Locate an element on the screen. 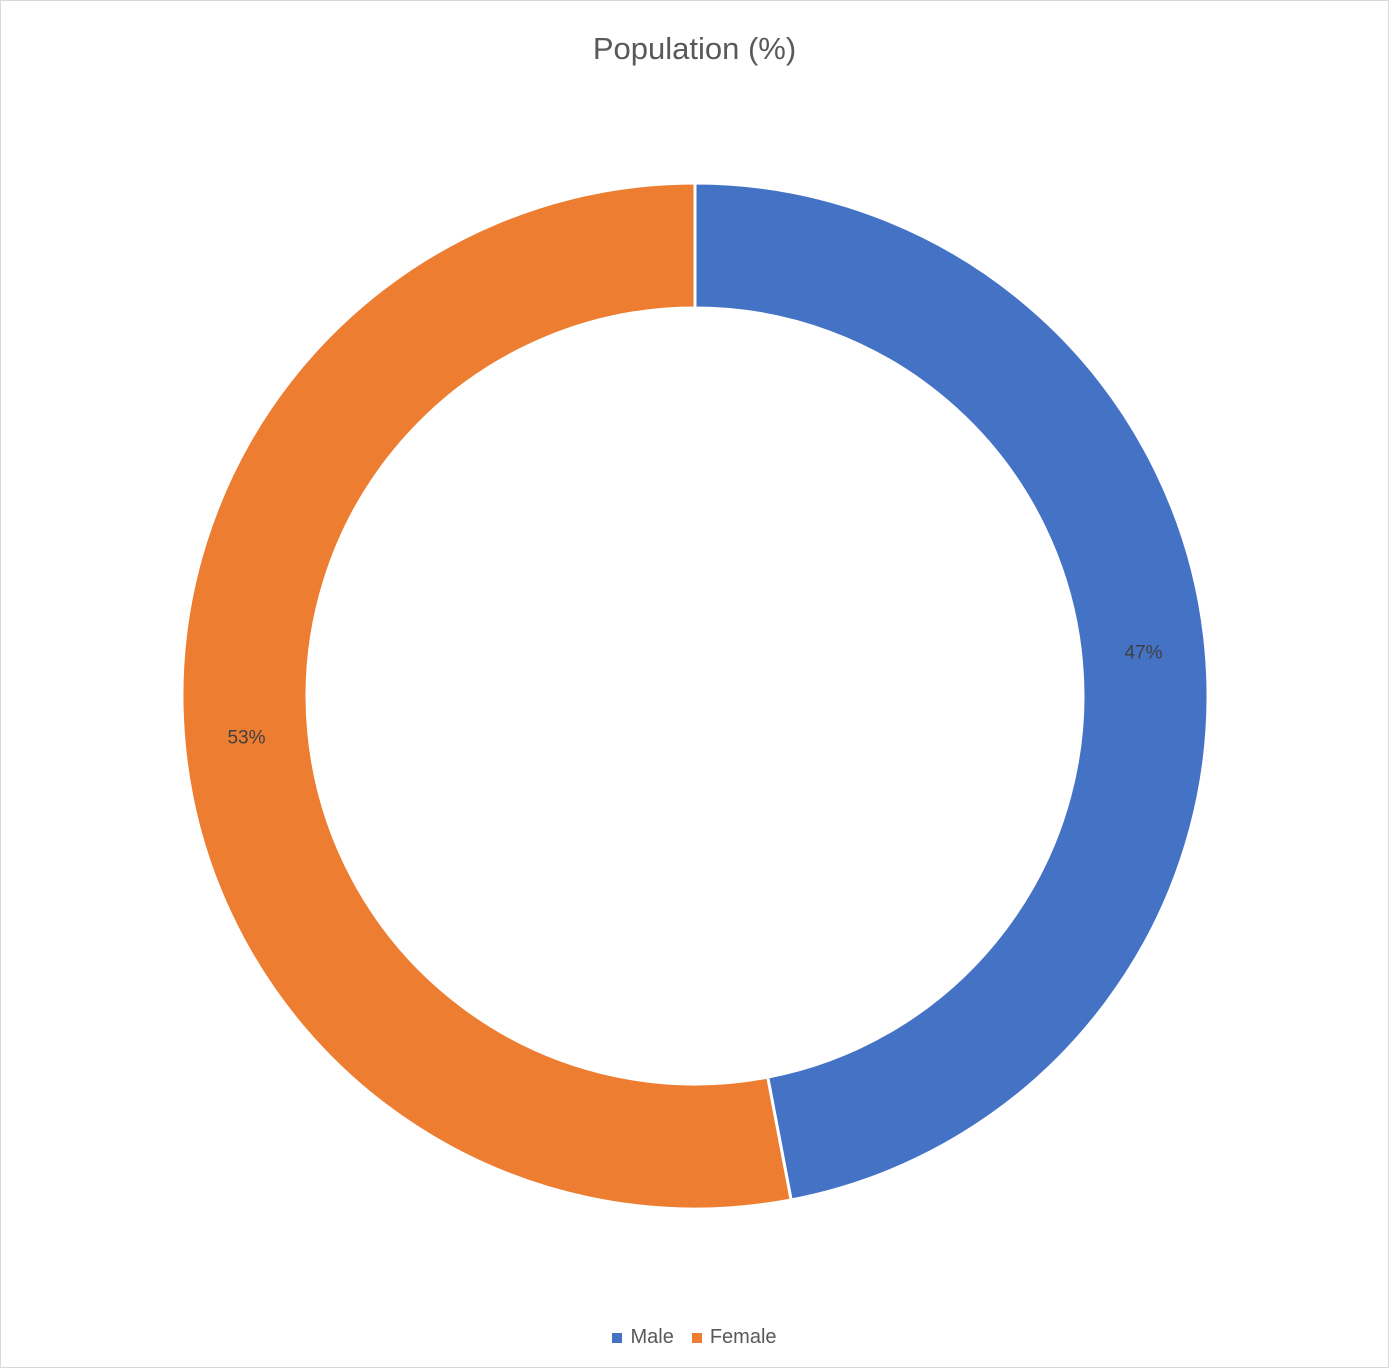 This screenshot has height=1368, width=1389. legend-item-female: Female is located at coordinates (734, 1337).